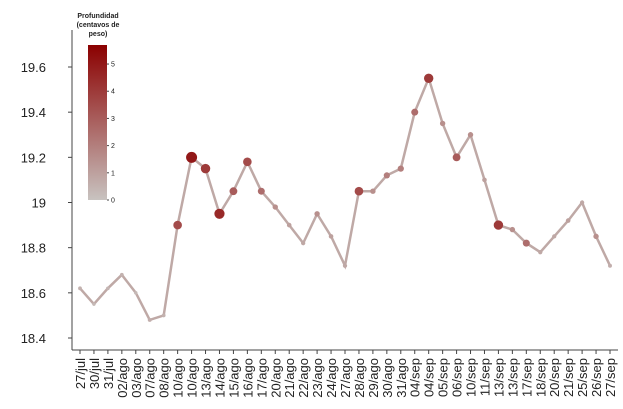 This screenshot has width=623, height=409. What do you see at coordinates (484, 377) in the screenshot?
I see `x-tick-label: 11/sep` at bounding box center [484, 377].